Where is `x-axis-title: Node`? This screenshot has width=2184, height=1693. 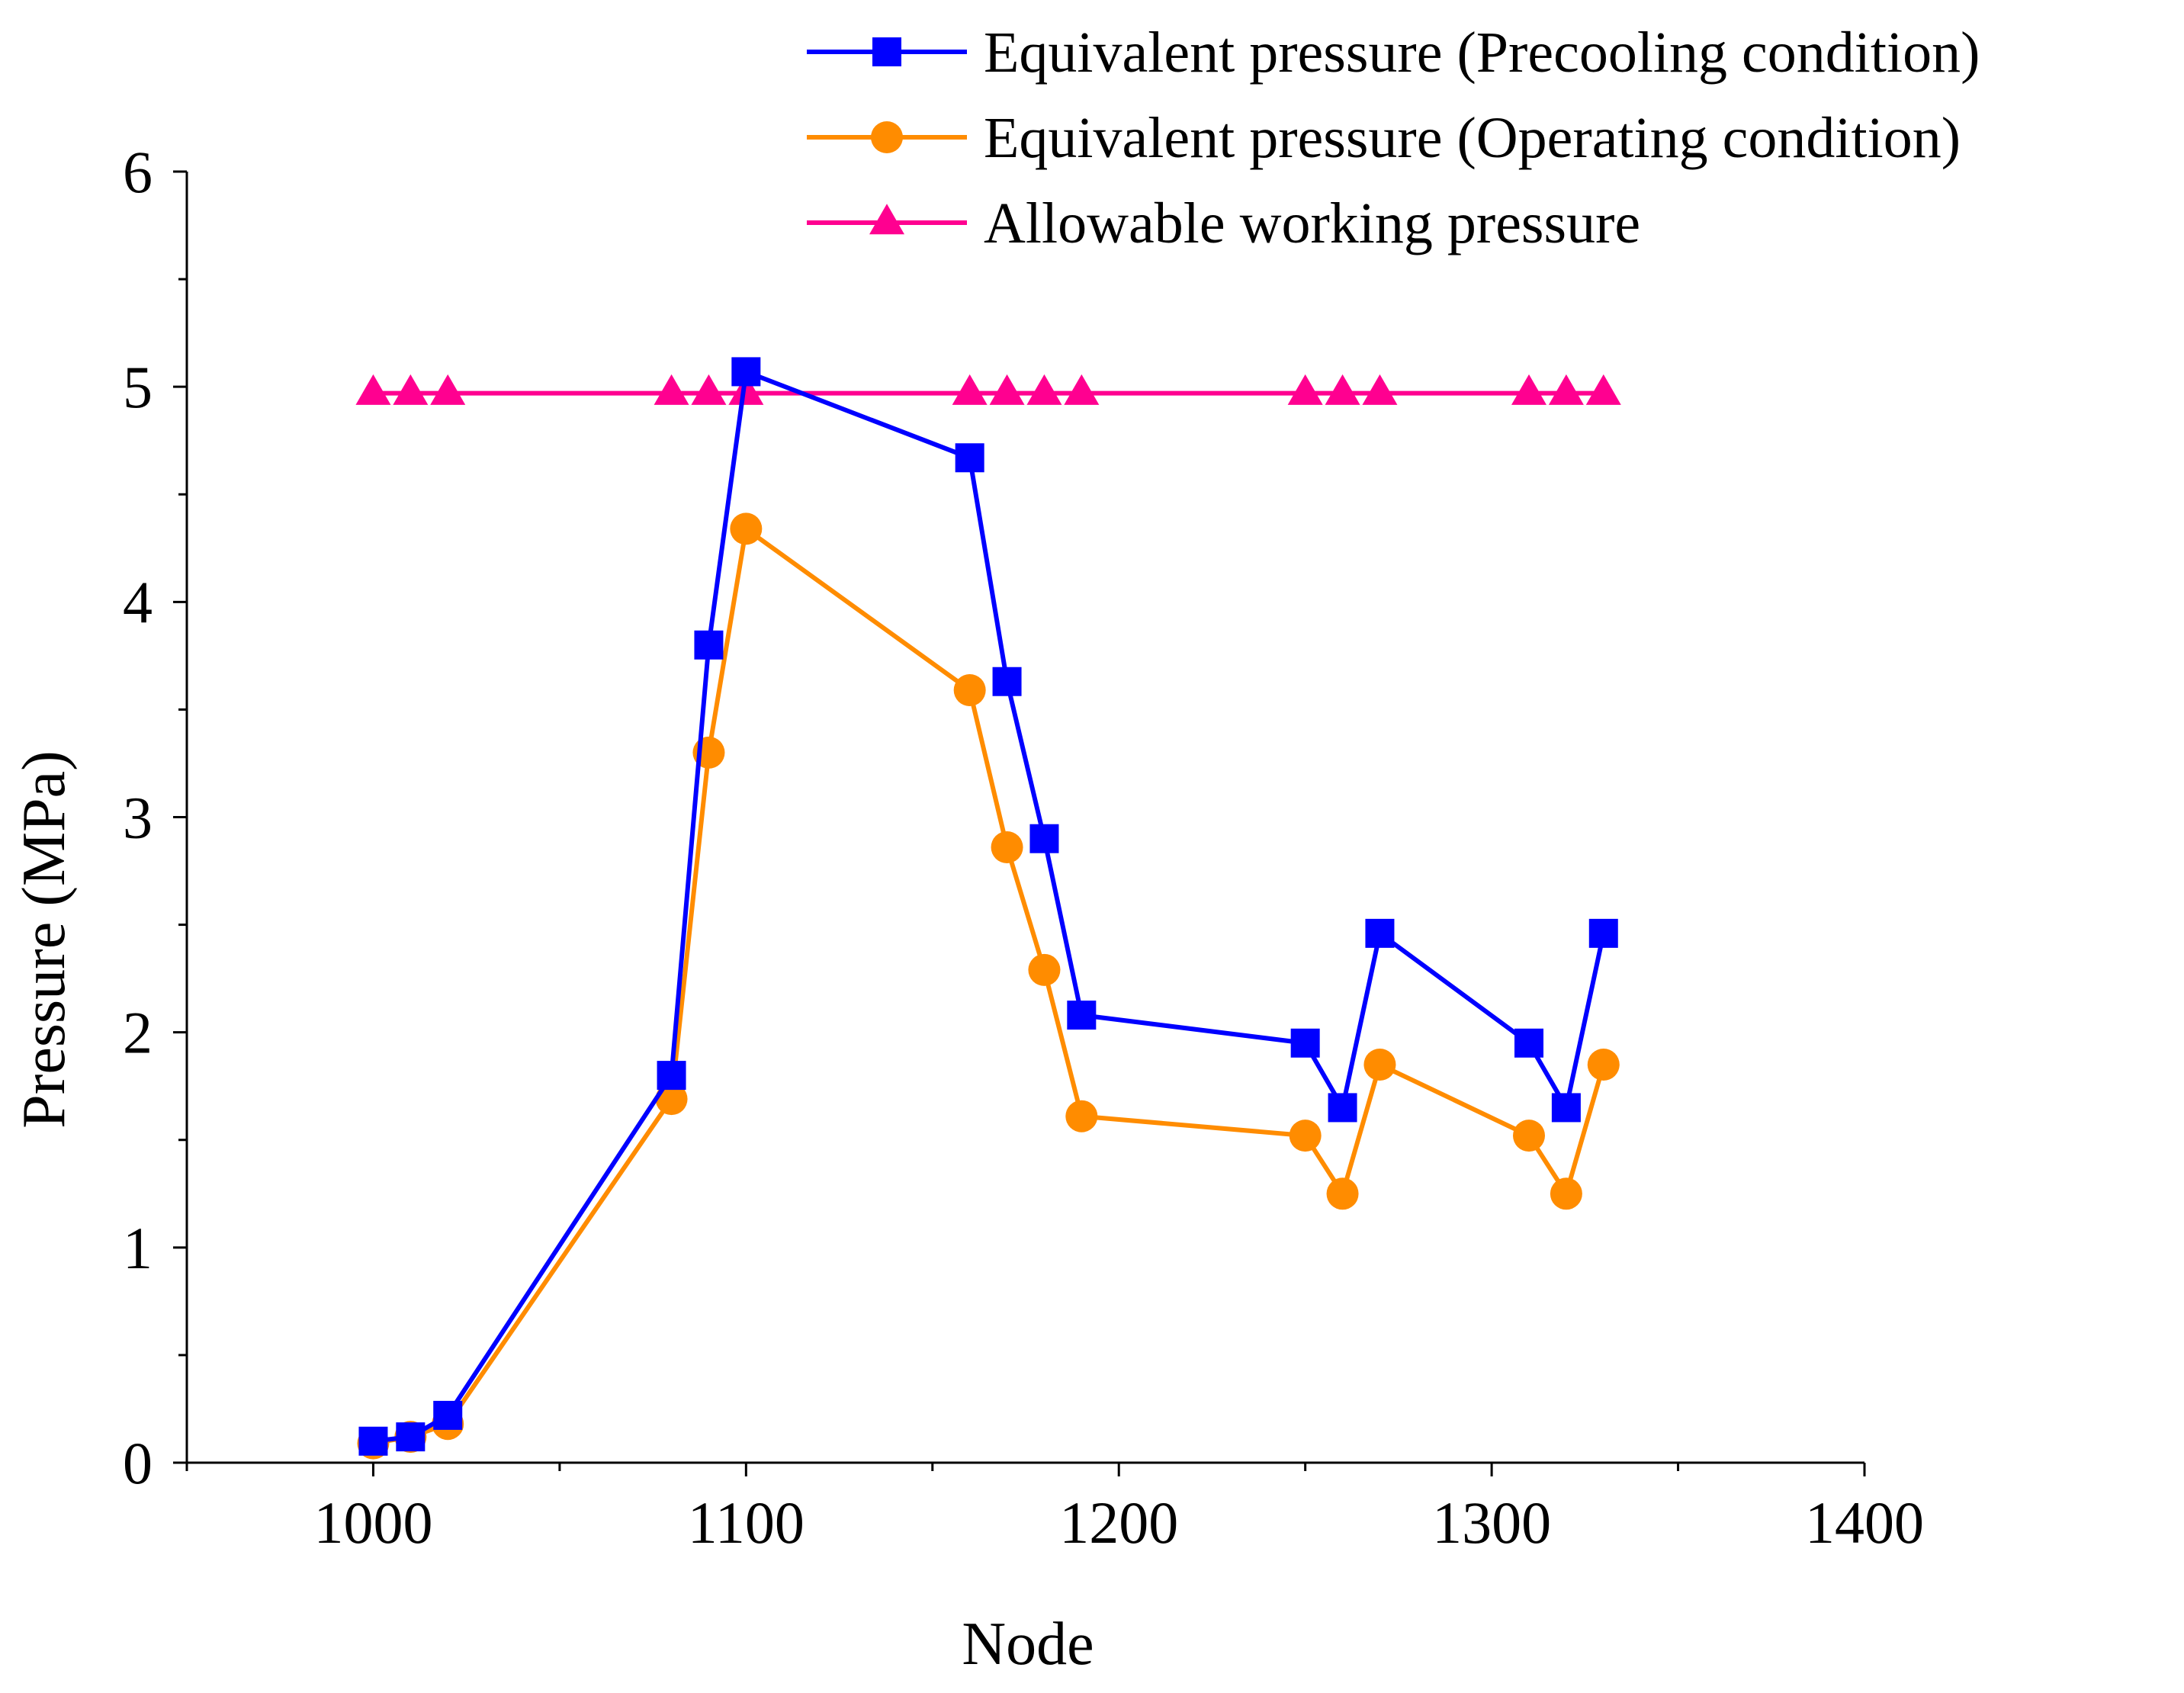
x-axis-title: Node is located at coordinates (1028, 1644).